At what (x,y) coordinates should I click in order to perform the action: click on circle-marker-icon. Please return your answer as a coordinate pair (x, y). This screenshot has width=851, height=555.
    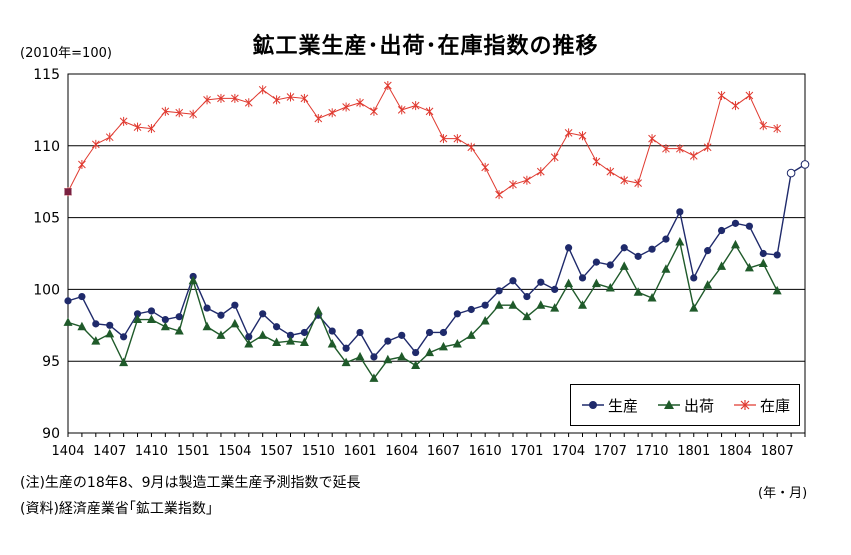
    Looking at the image, I should click on (592, 405).